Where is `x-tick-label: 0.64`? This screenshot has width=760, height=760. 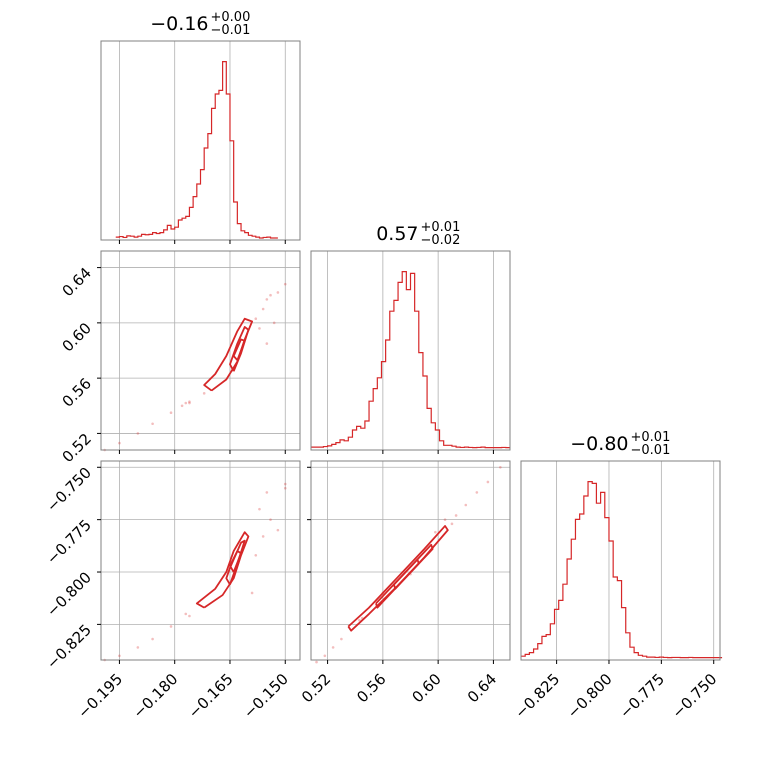 x-tick-label: 0.64 is located at coordinates (482, 688).